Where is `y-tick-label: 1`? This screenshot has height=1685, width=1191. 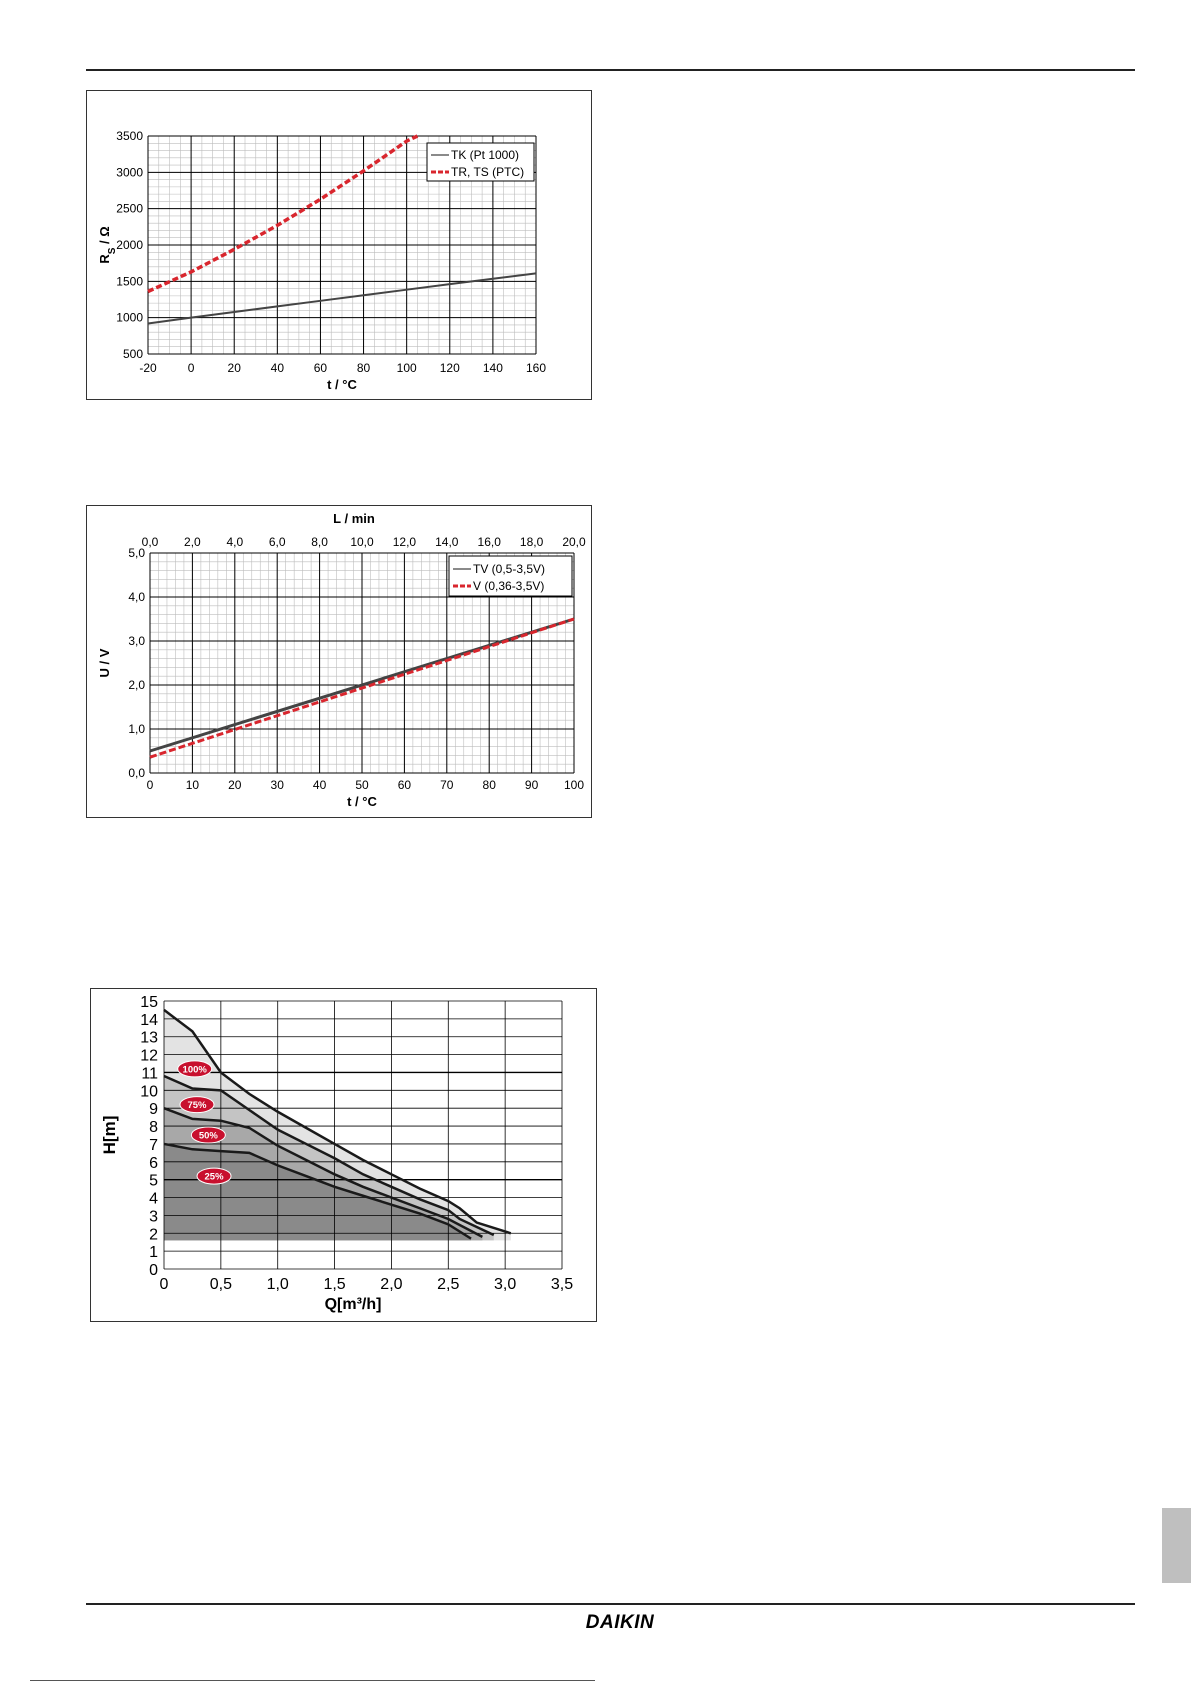 y-tick-label: 1 is located at coordinates (153, 1252).